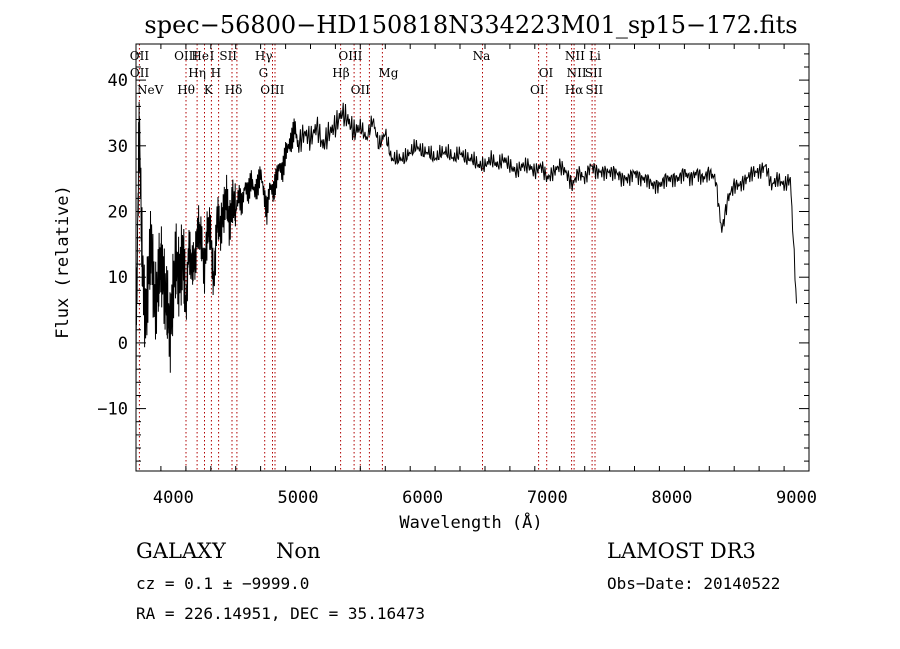 This screenshot has width=900, height=649. Describe the element at coordinates (118, 81) in the screenshot. I see `y-tick-label: 40` at that location.